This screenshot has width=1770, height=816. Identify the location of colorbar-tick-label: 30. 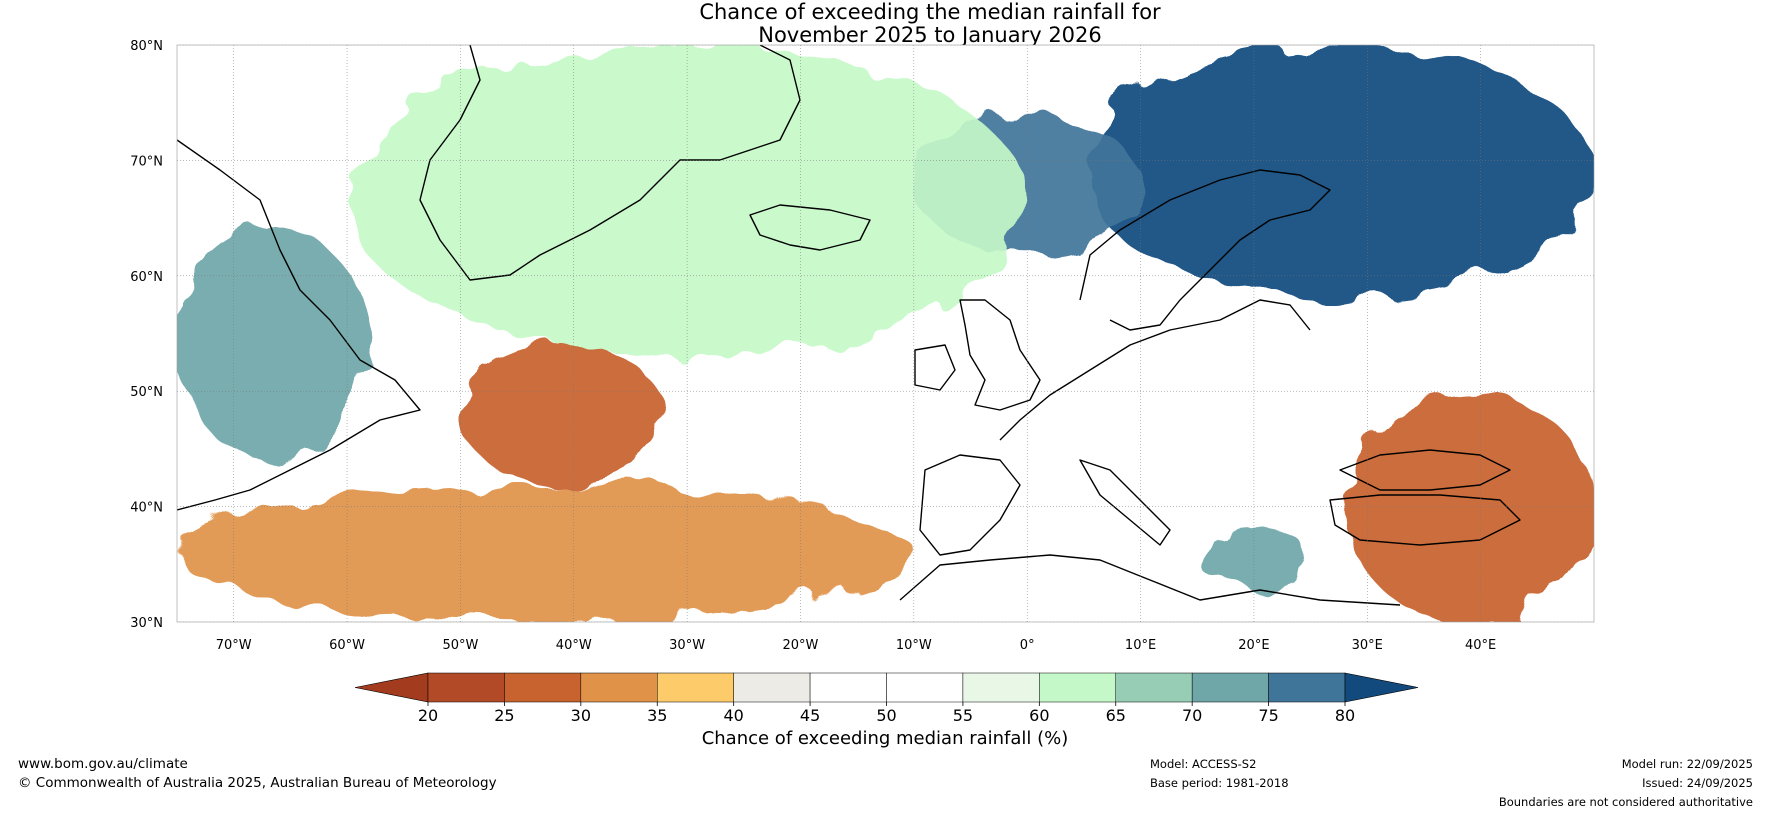
(581, 715).